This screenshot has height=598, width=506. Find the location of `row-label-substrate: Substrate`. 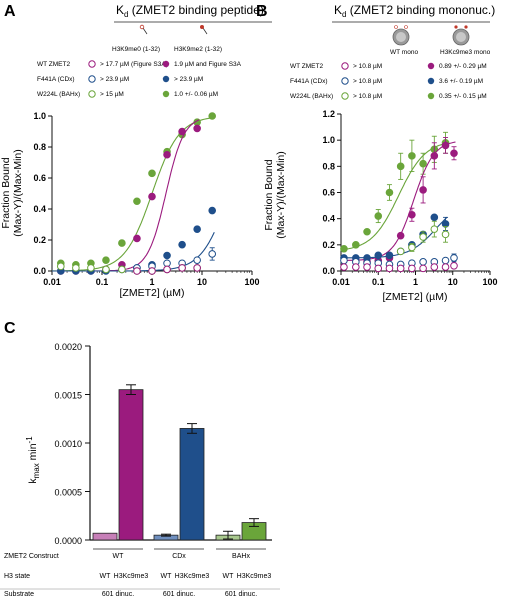

row-label-substrate: Substrate is located at coordinates (19, 594).